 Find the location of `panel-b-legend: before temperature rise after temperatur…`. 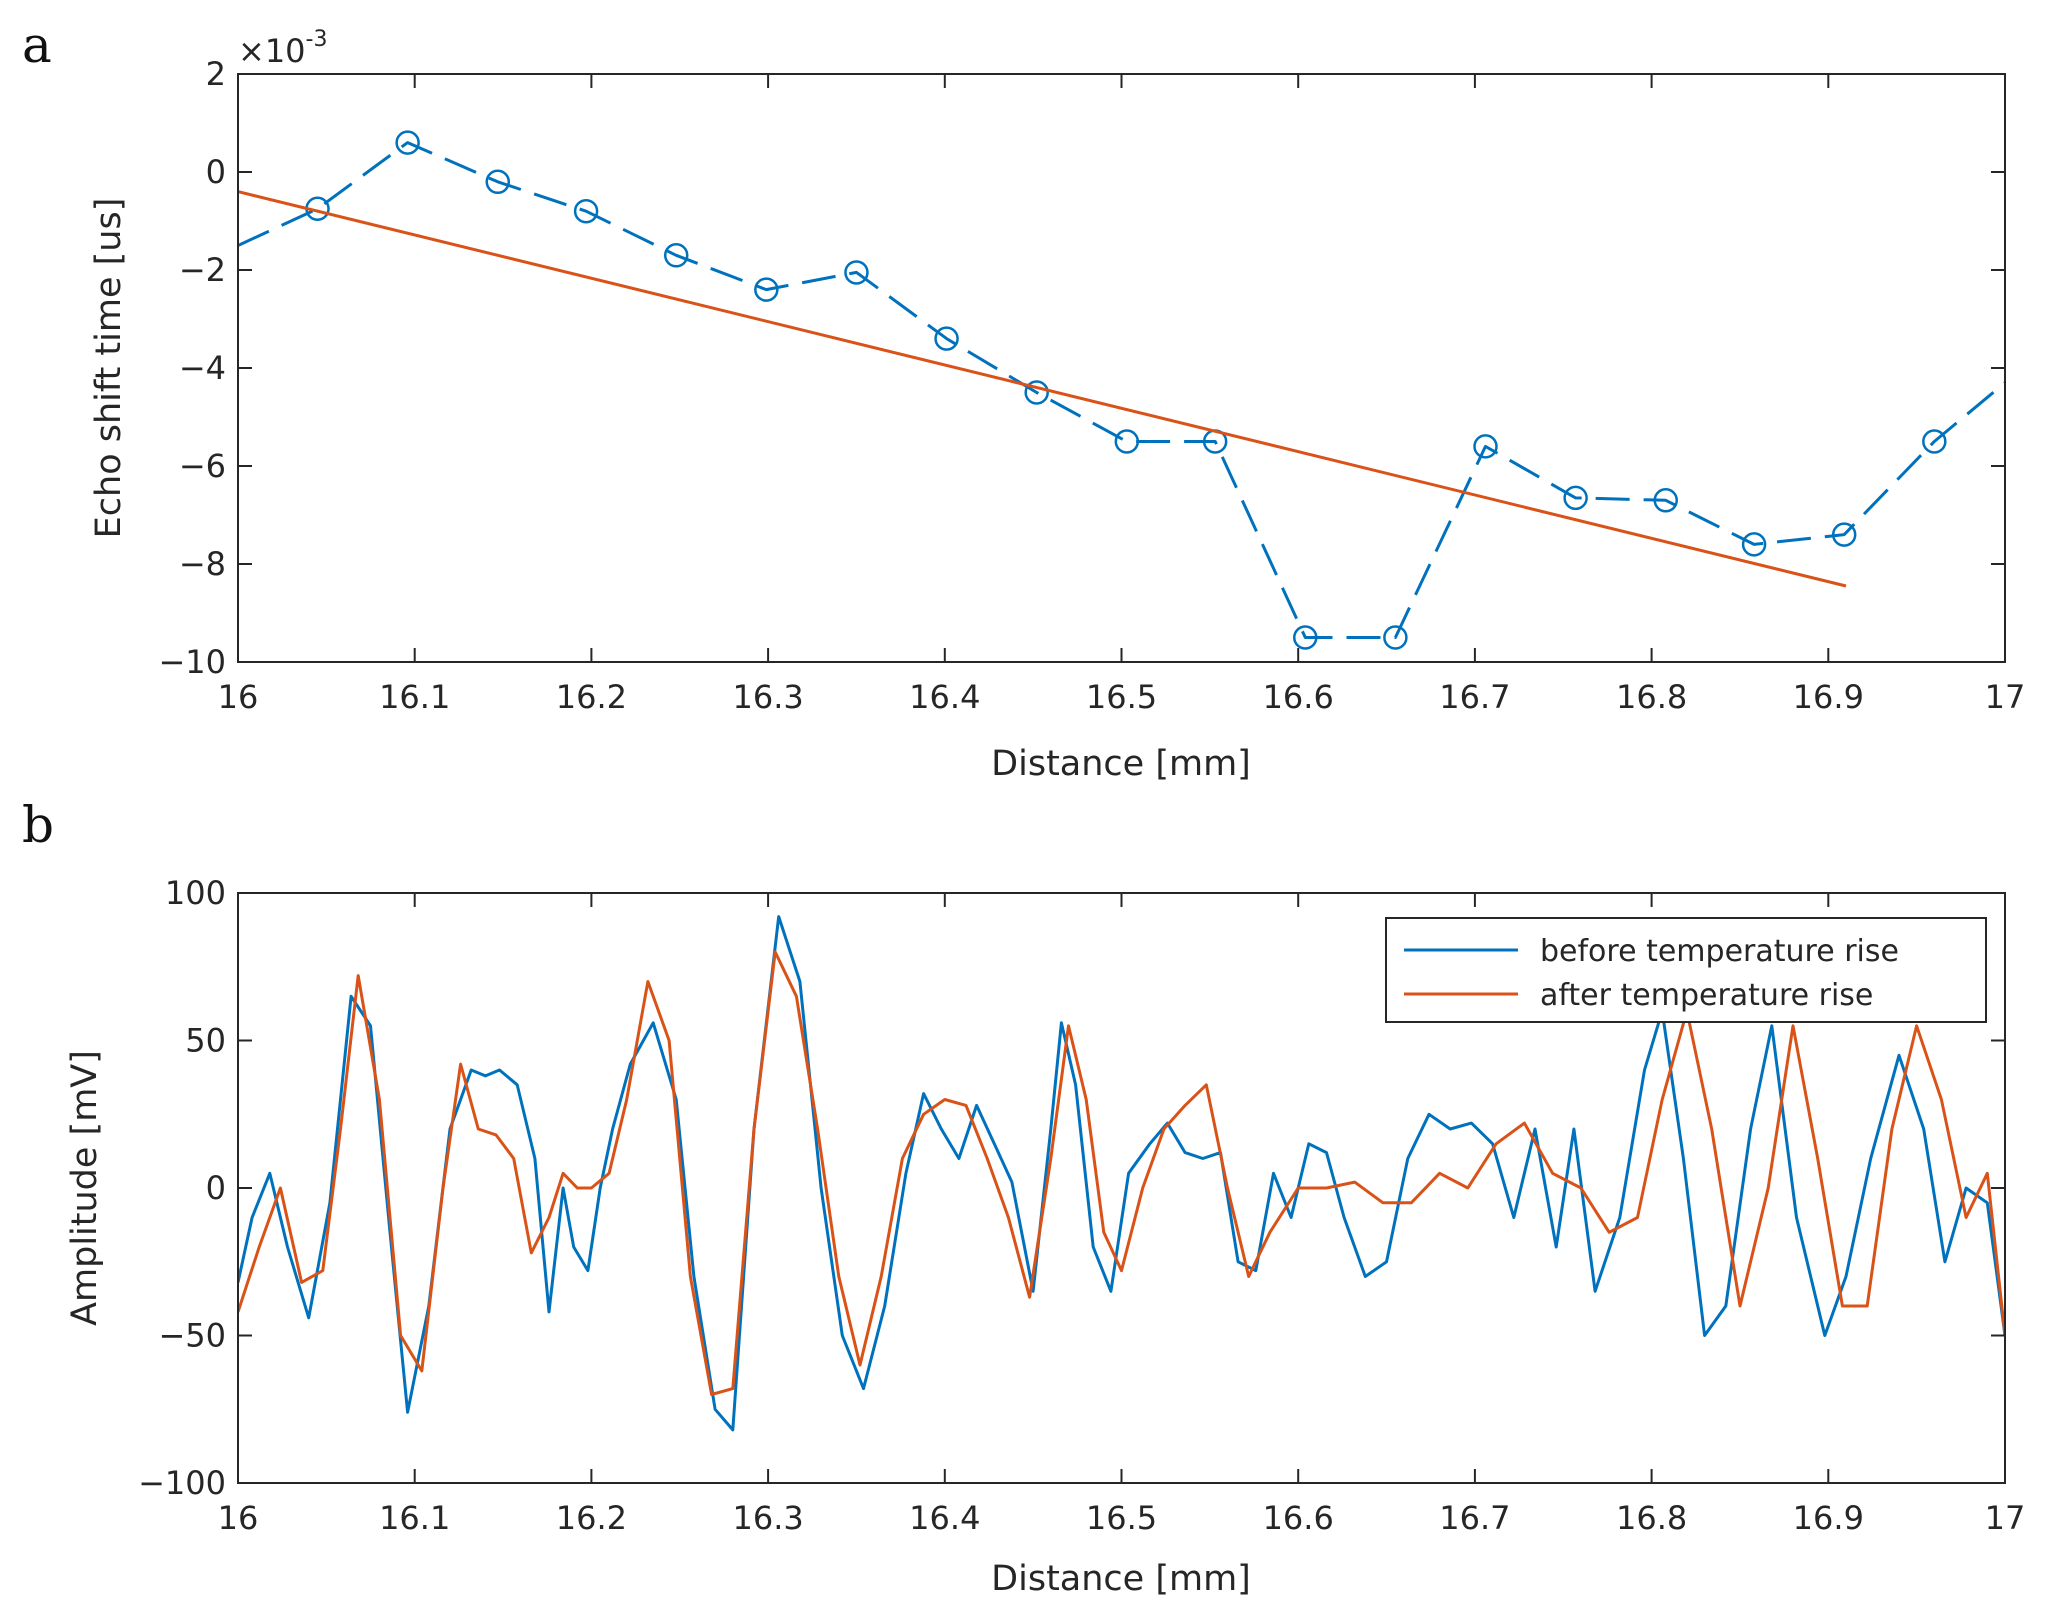

panel-b-legend: before temperature rise after temperatur… is located at coordinates (1686, 970).